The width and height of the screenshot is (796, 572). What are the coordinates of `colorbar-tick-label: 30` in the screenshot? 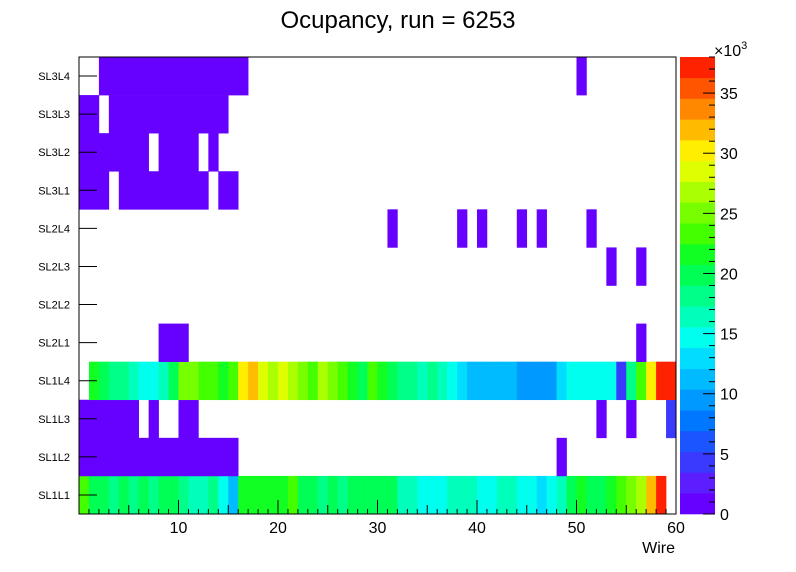 It's located at (729, 154).